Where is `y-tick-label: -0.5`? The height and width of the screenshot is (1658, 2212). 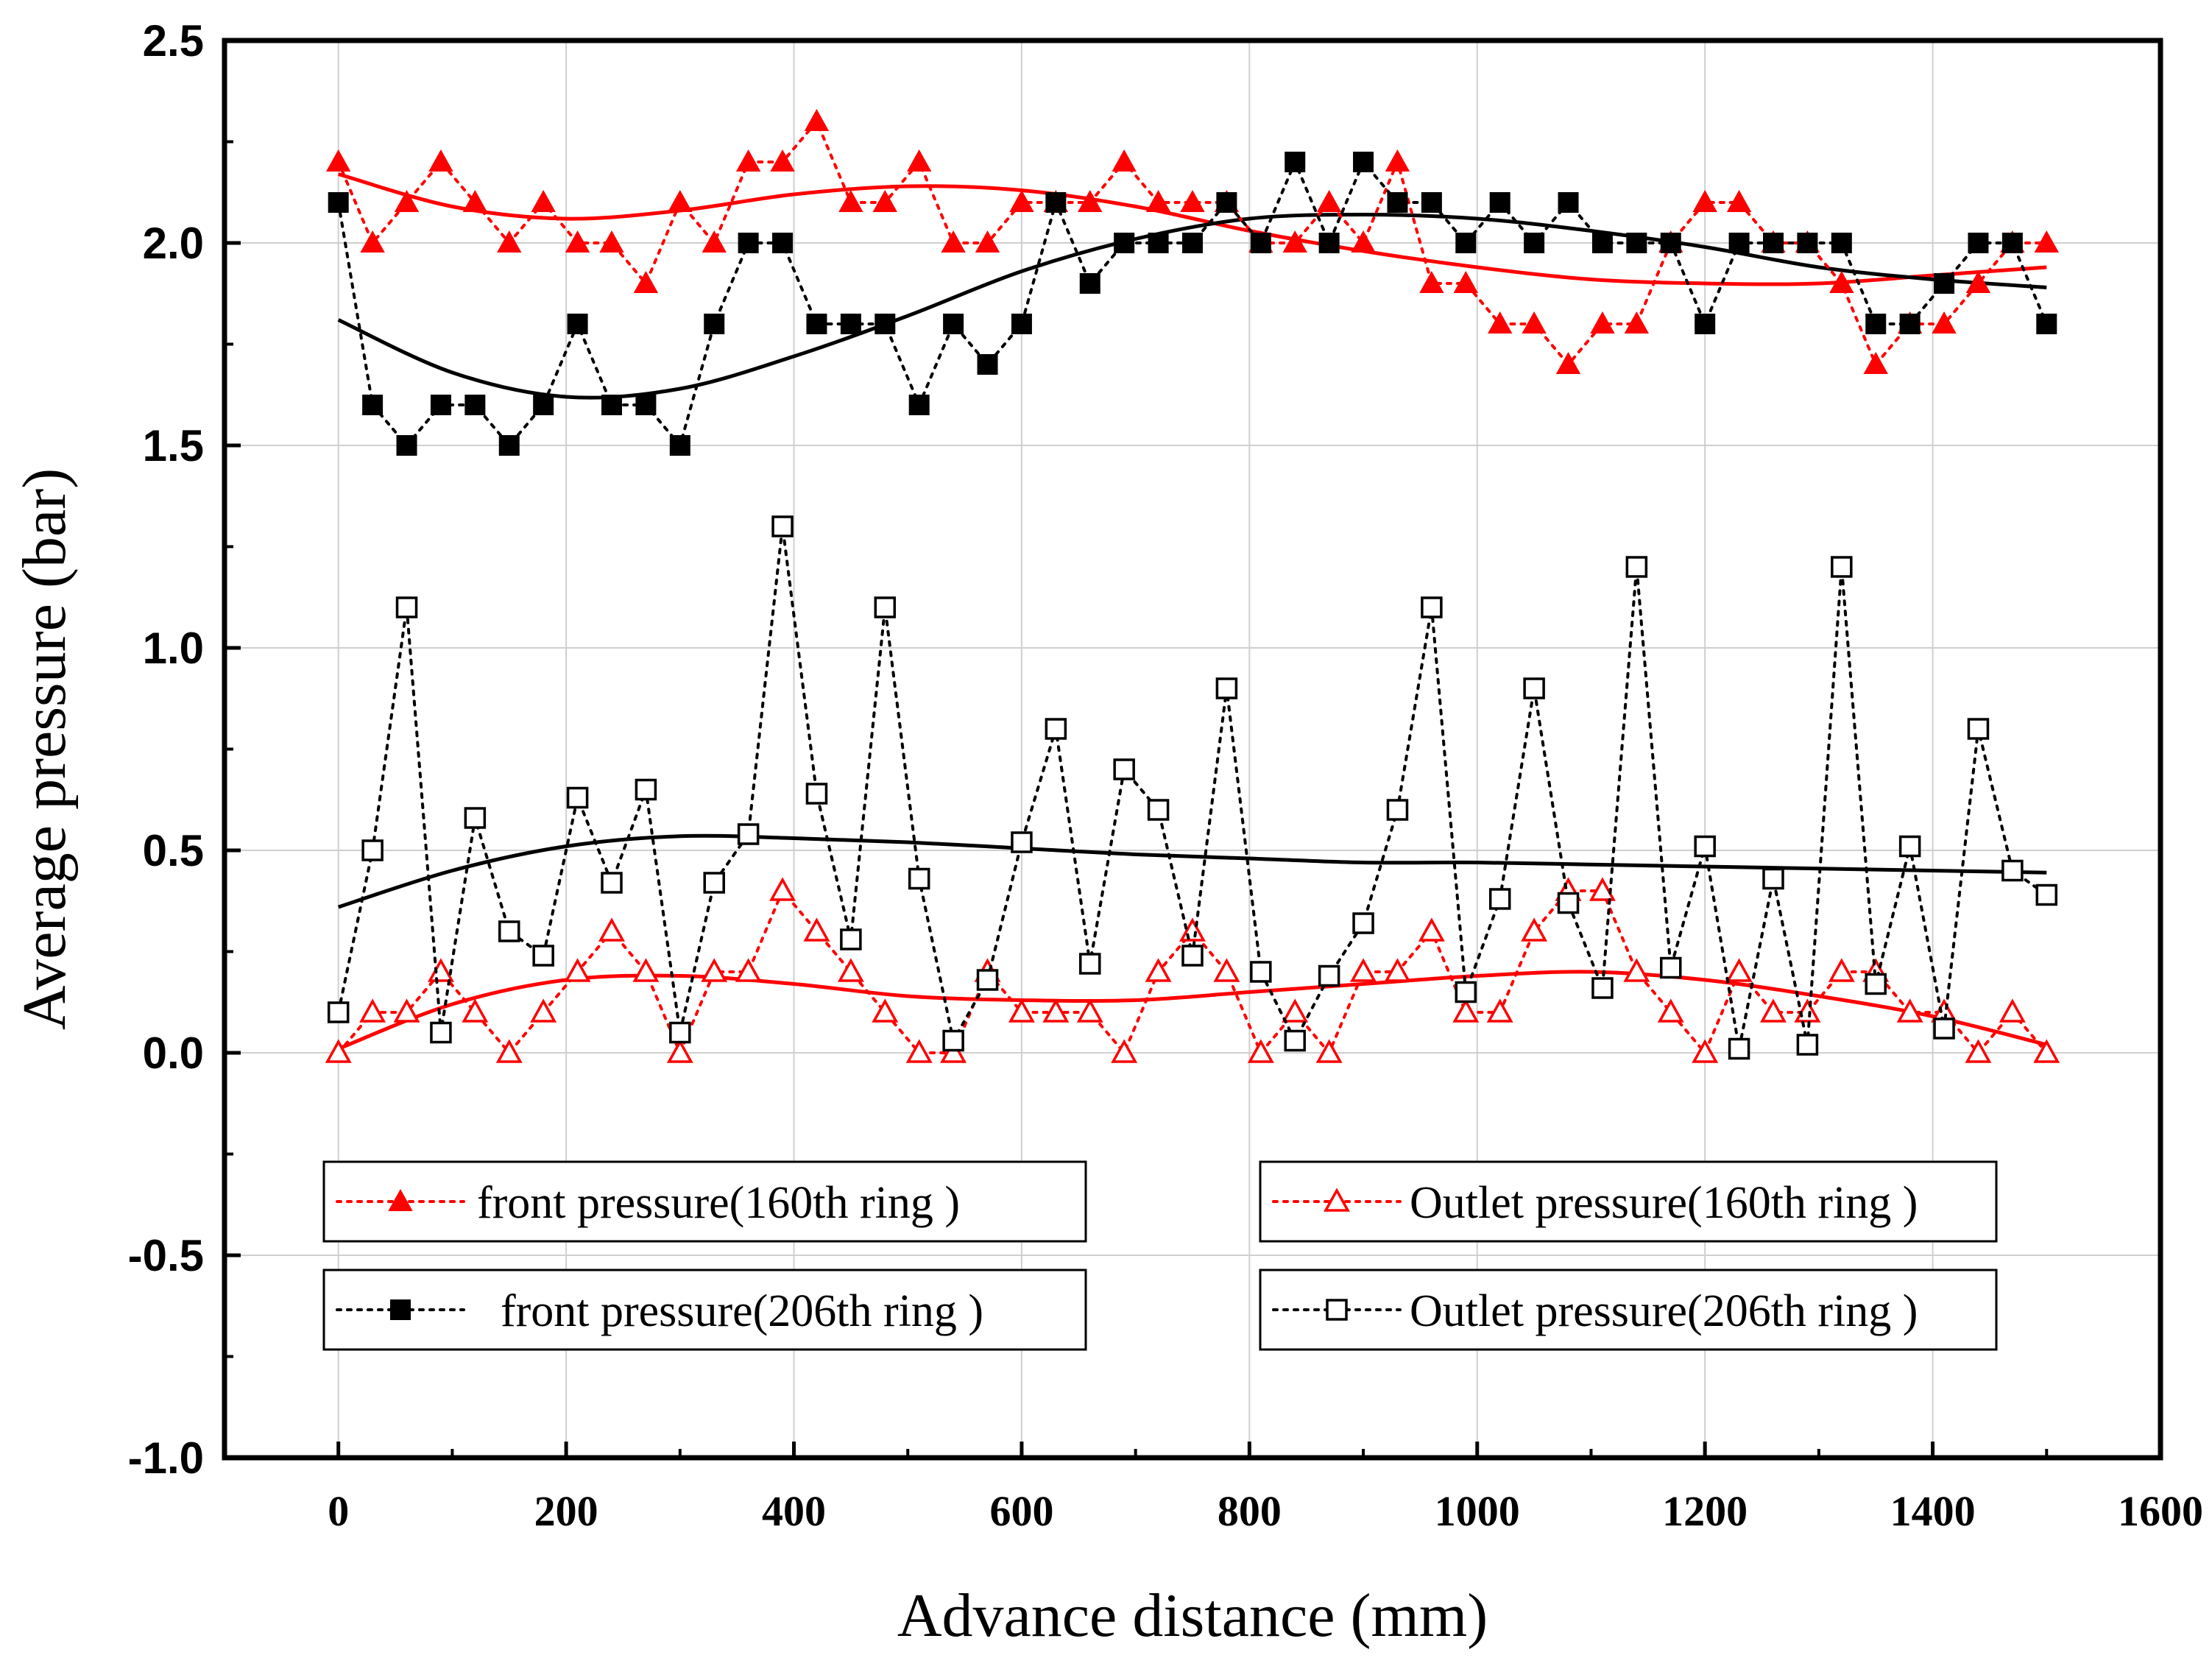 y-tick-label: -0.5 is located at coordinates (166, 1255).